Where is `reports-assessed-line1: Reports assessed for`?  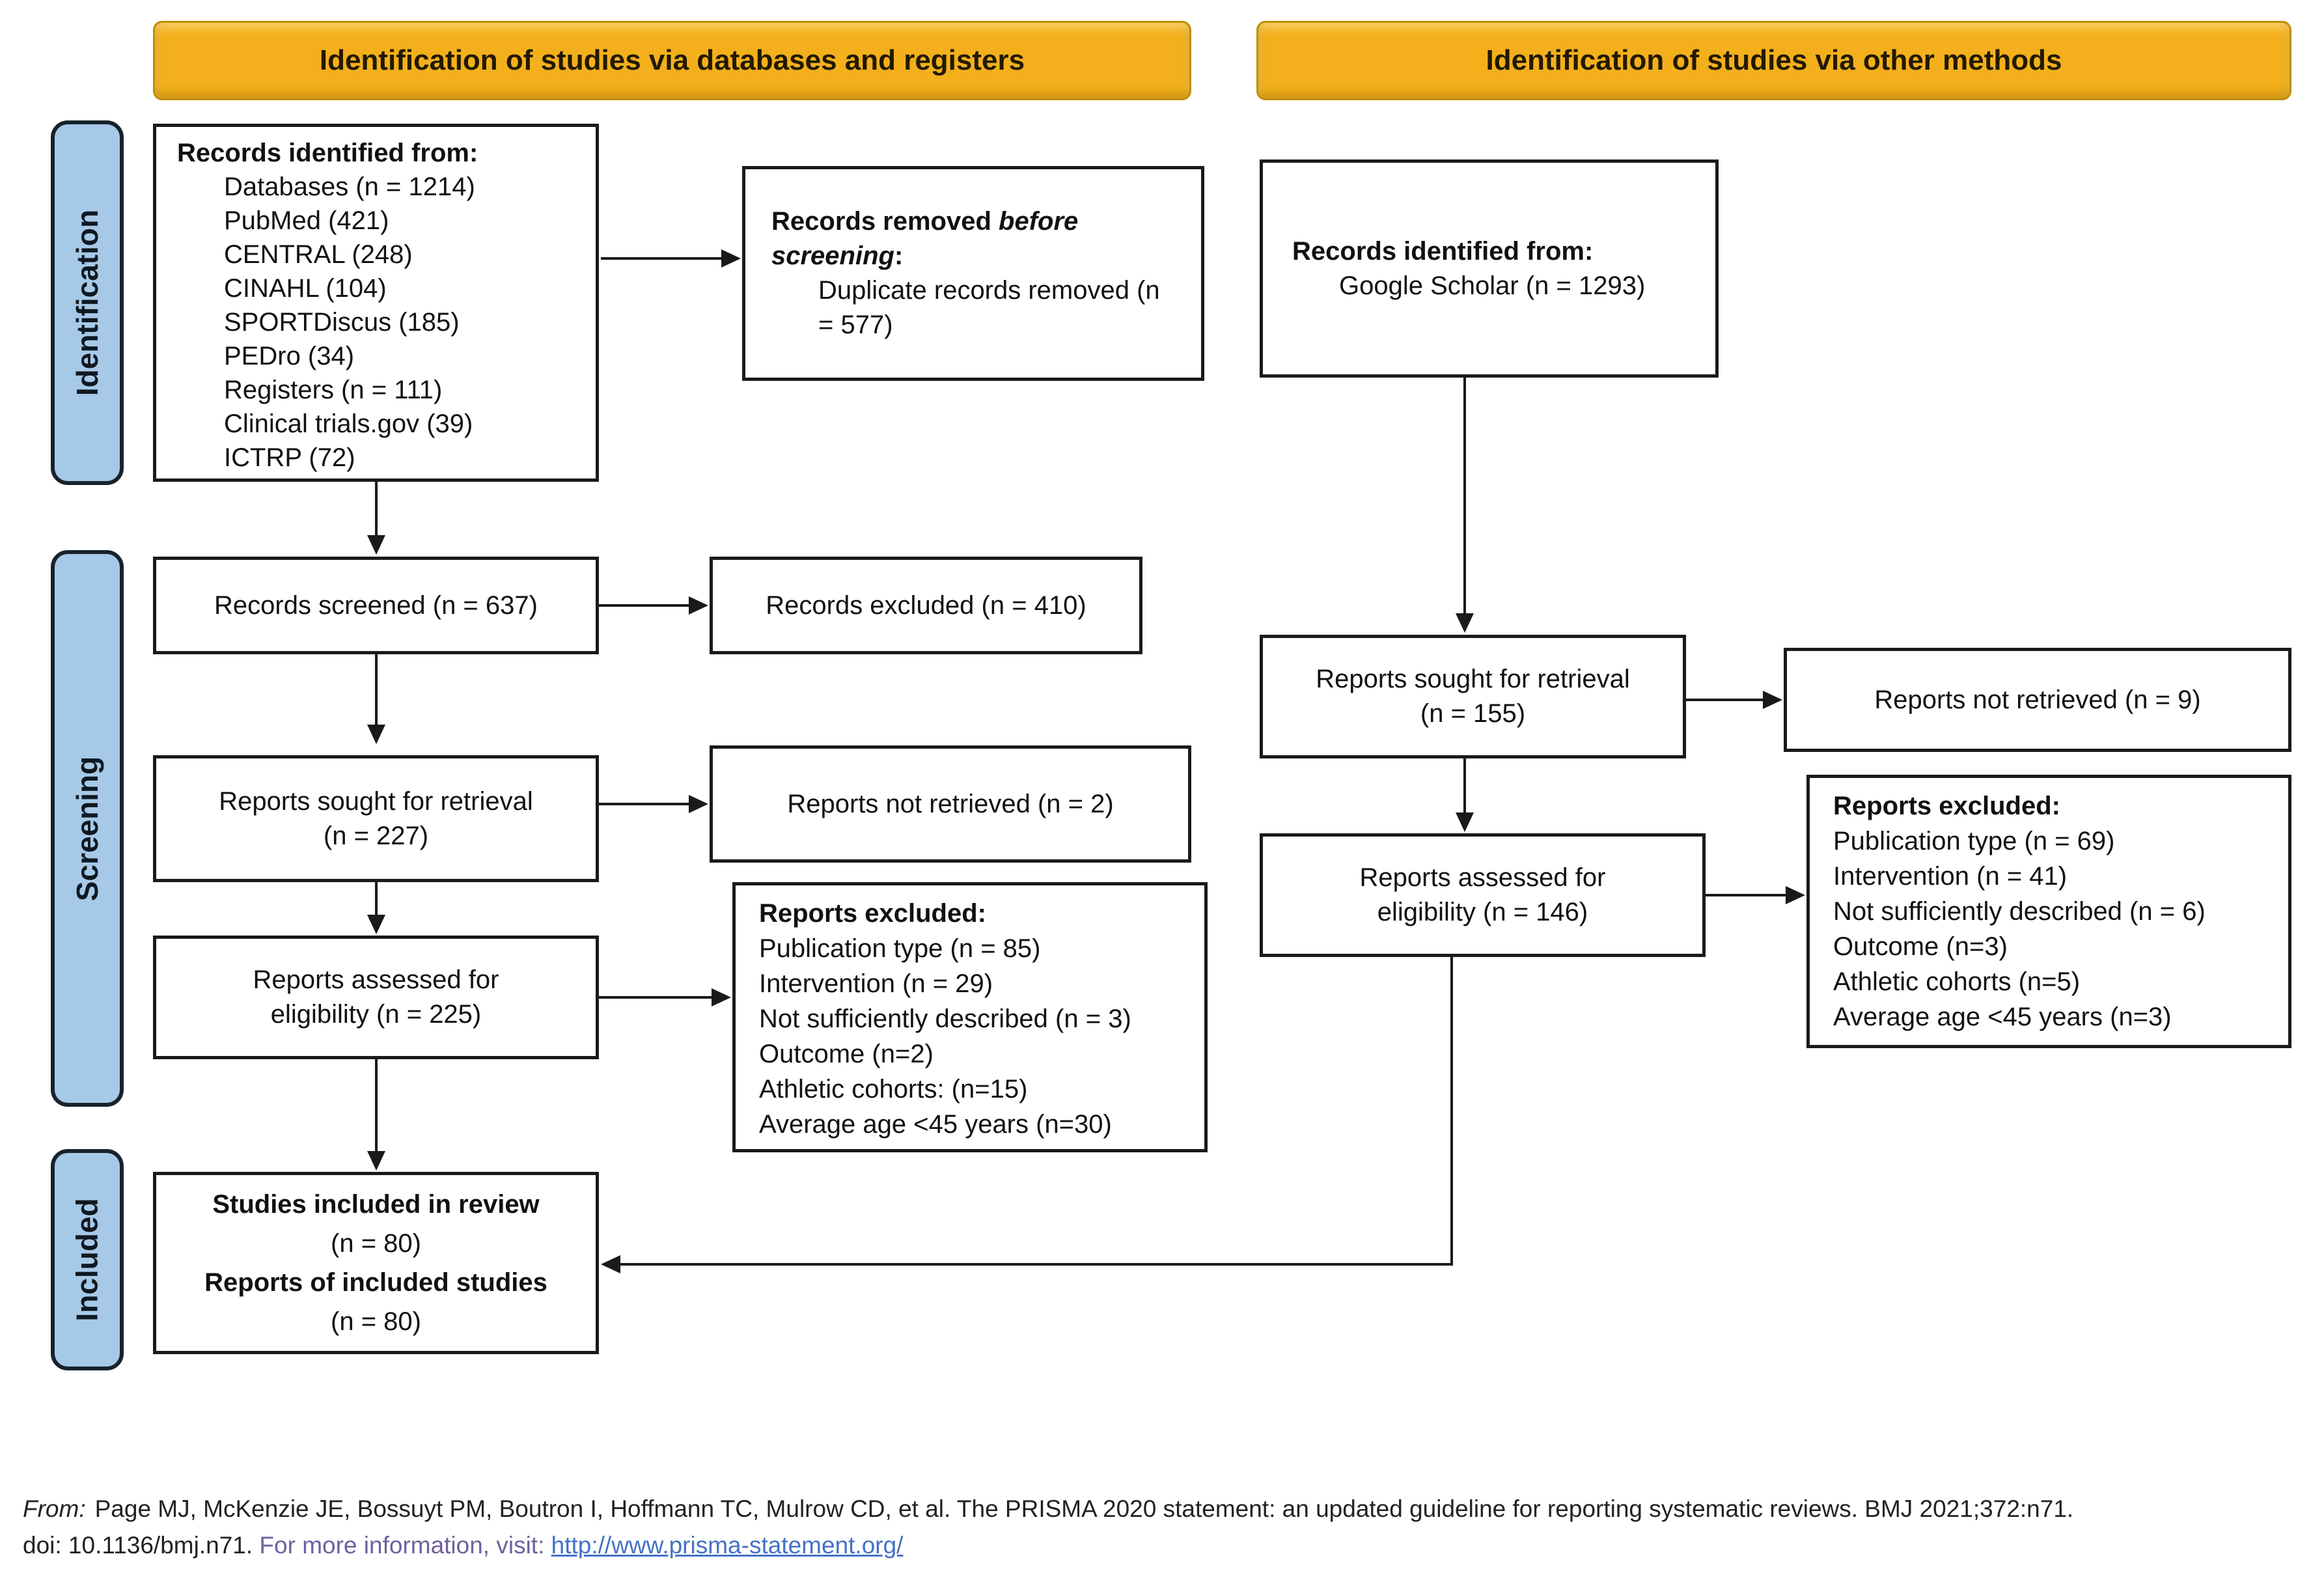
reports-assessed-line1: Reports assessed for is located at coordinates (376, 979).